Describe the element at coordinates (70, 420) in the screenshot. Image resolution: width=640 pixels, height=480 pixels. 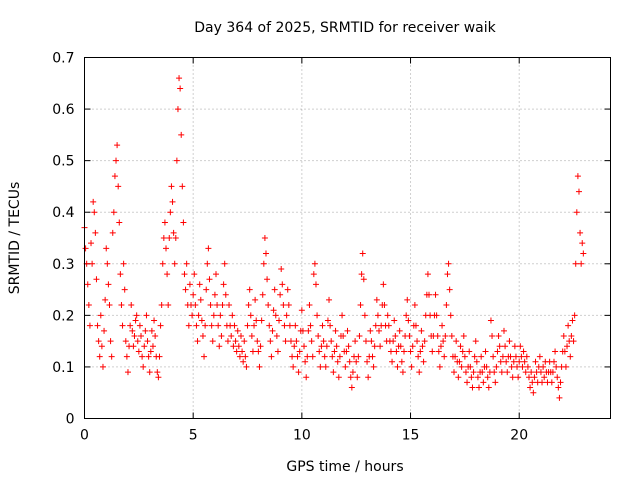
I see `y-tick-label: 0` at that location.